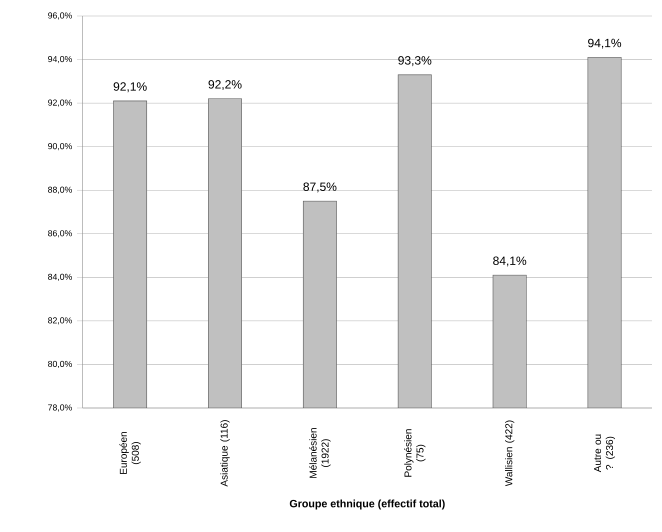  I want to click on data-label: 92,1%, so click(130, 87).